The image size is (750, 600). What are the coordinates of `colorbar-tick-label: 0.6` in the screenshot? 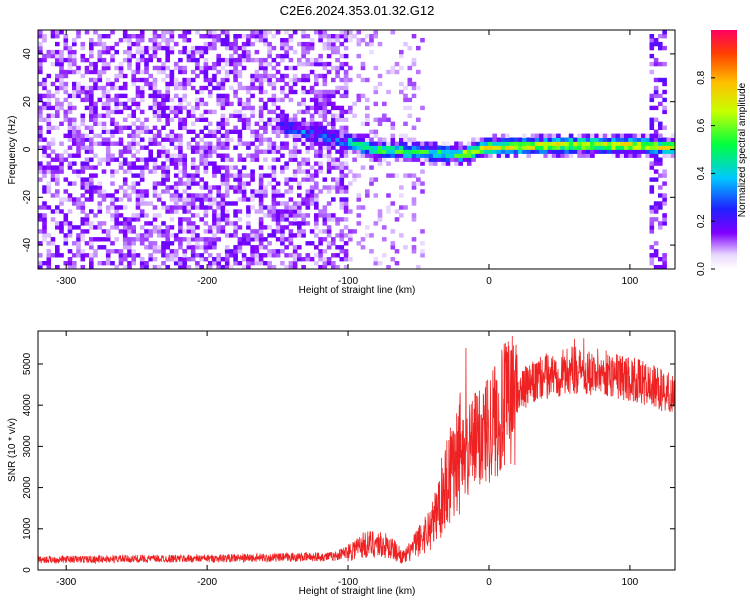 It's located at (701, 125).